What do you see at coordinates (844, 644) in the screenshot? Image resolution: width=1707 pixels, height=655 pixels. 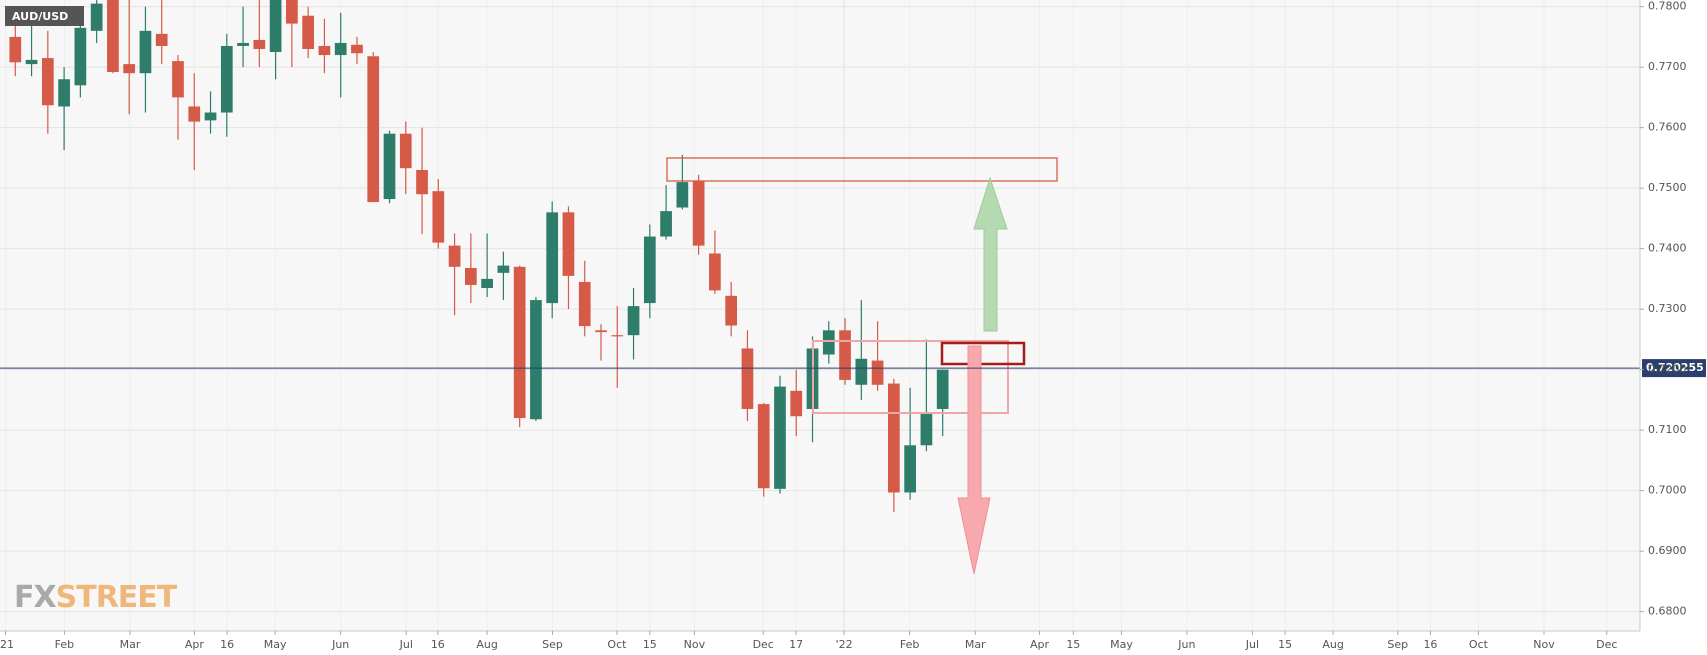 I see `x-tick-label: '22` at bounding box center [844, 644].